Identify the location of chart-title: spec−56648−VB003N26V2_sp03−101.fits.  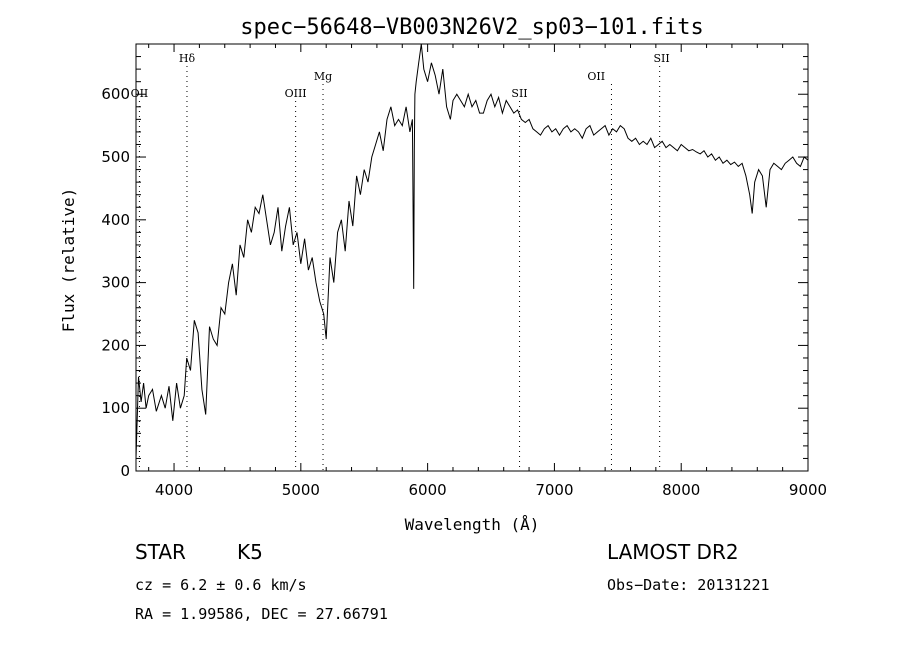
(472, 27).